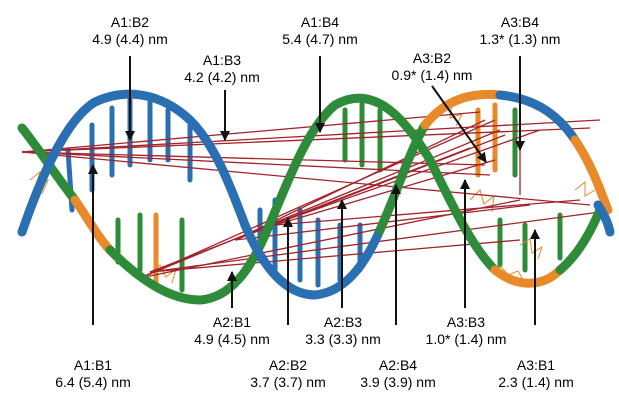 This screenshot has height=394, width=619. What do you see at coordinates (93, 382) in the screenshot?
I see `label-A1B1-dist: 6.4 (5.4) nm` at bounding box center [93, 382].